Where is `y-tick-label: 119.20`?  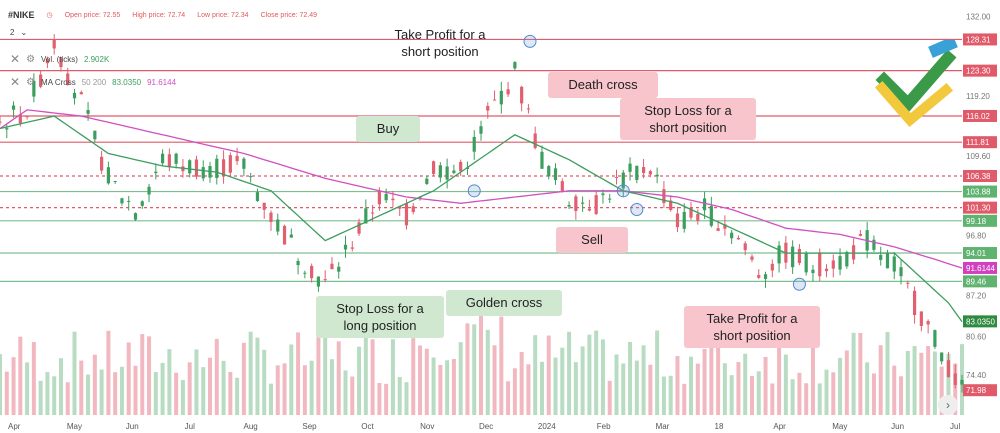
y-tick-label: 119.20 is located at coordinates (978, 96).